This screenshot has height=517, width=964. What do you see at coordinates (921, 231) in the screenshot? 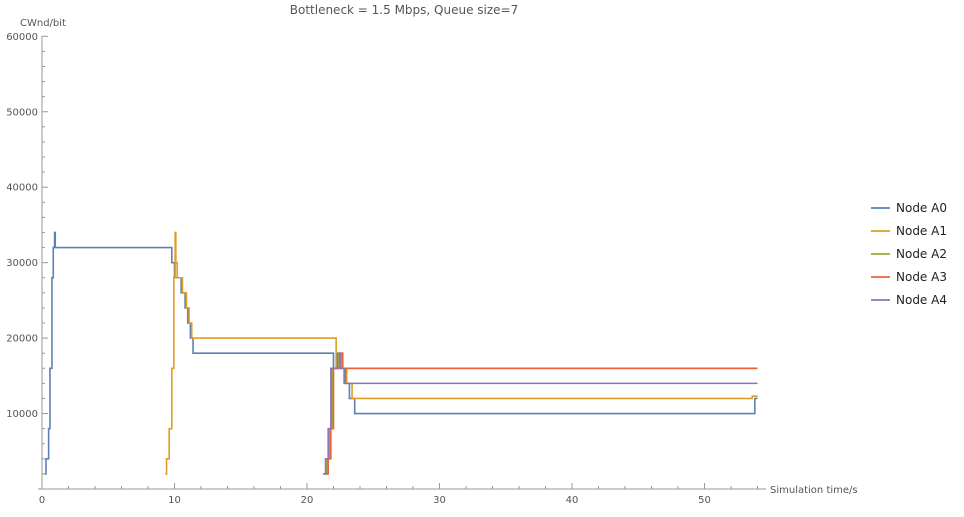
I see `legend-label: Node A1` at bounding box center [921, 231].